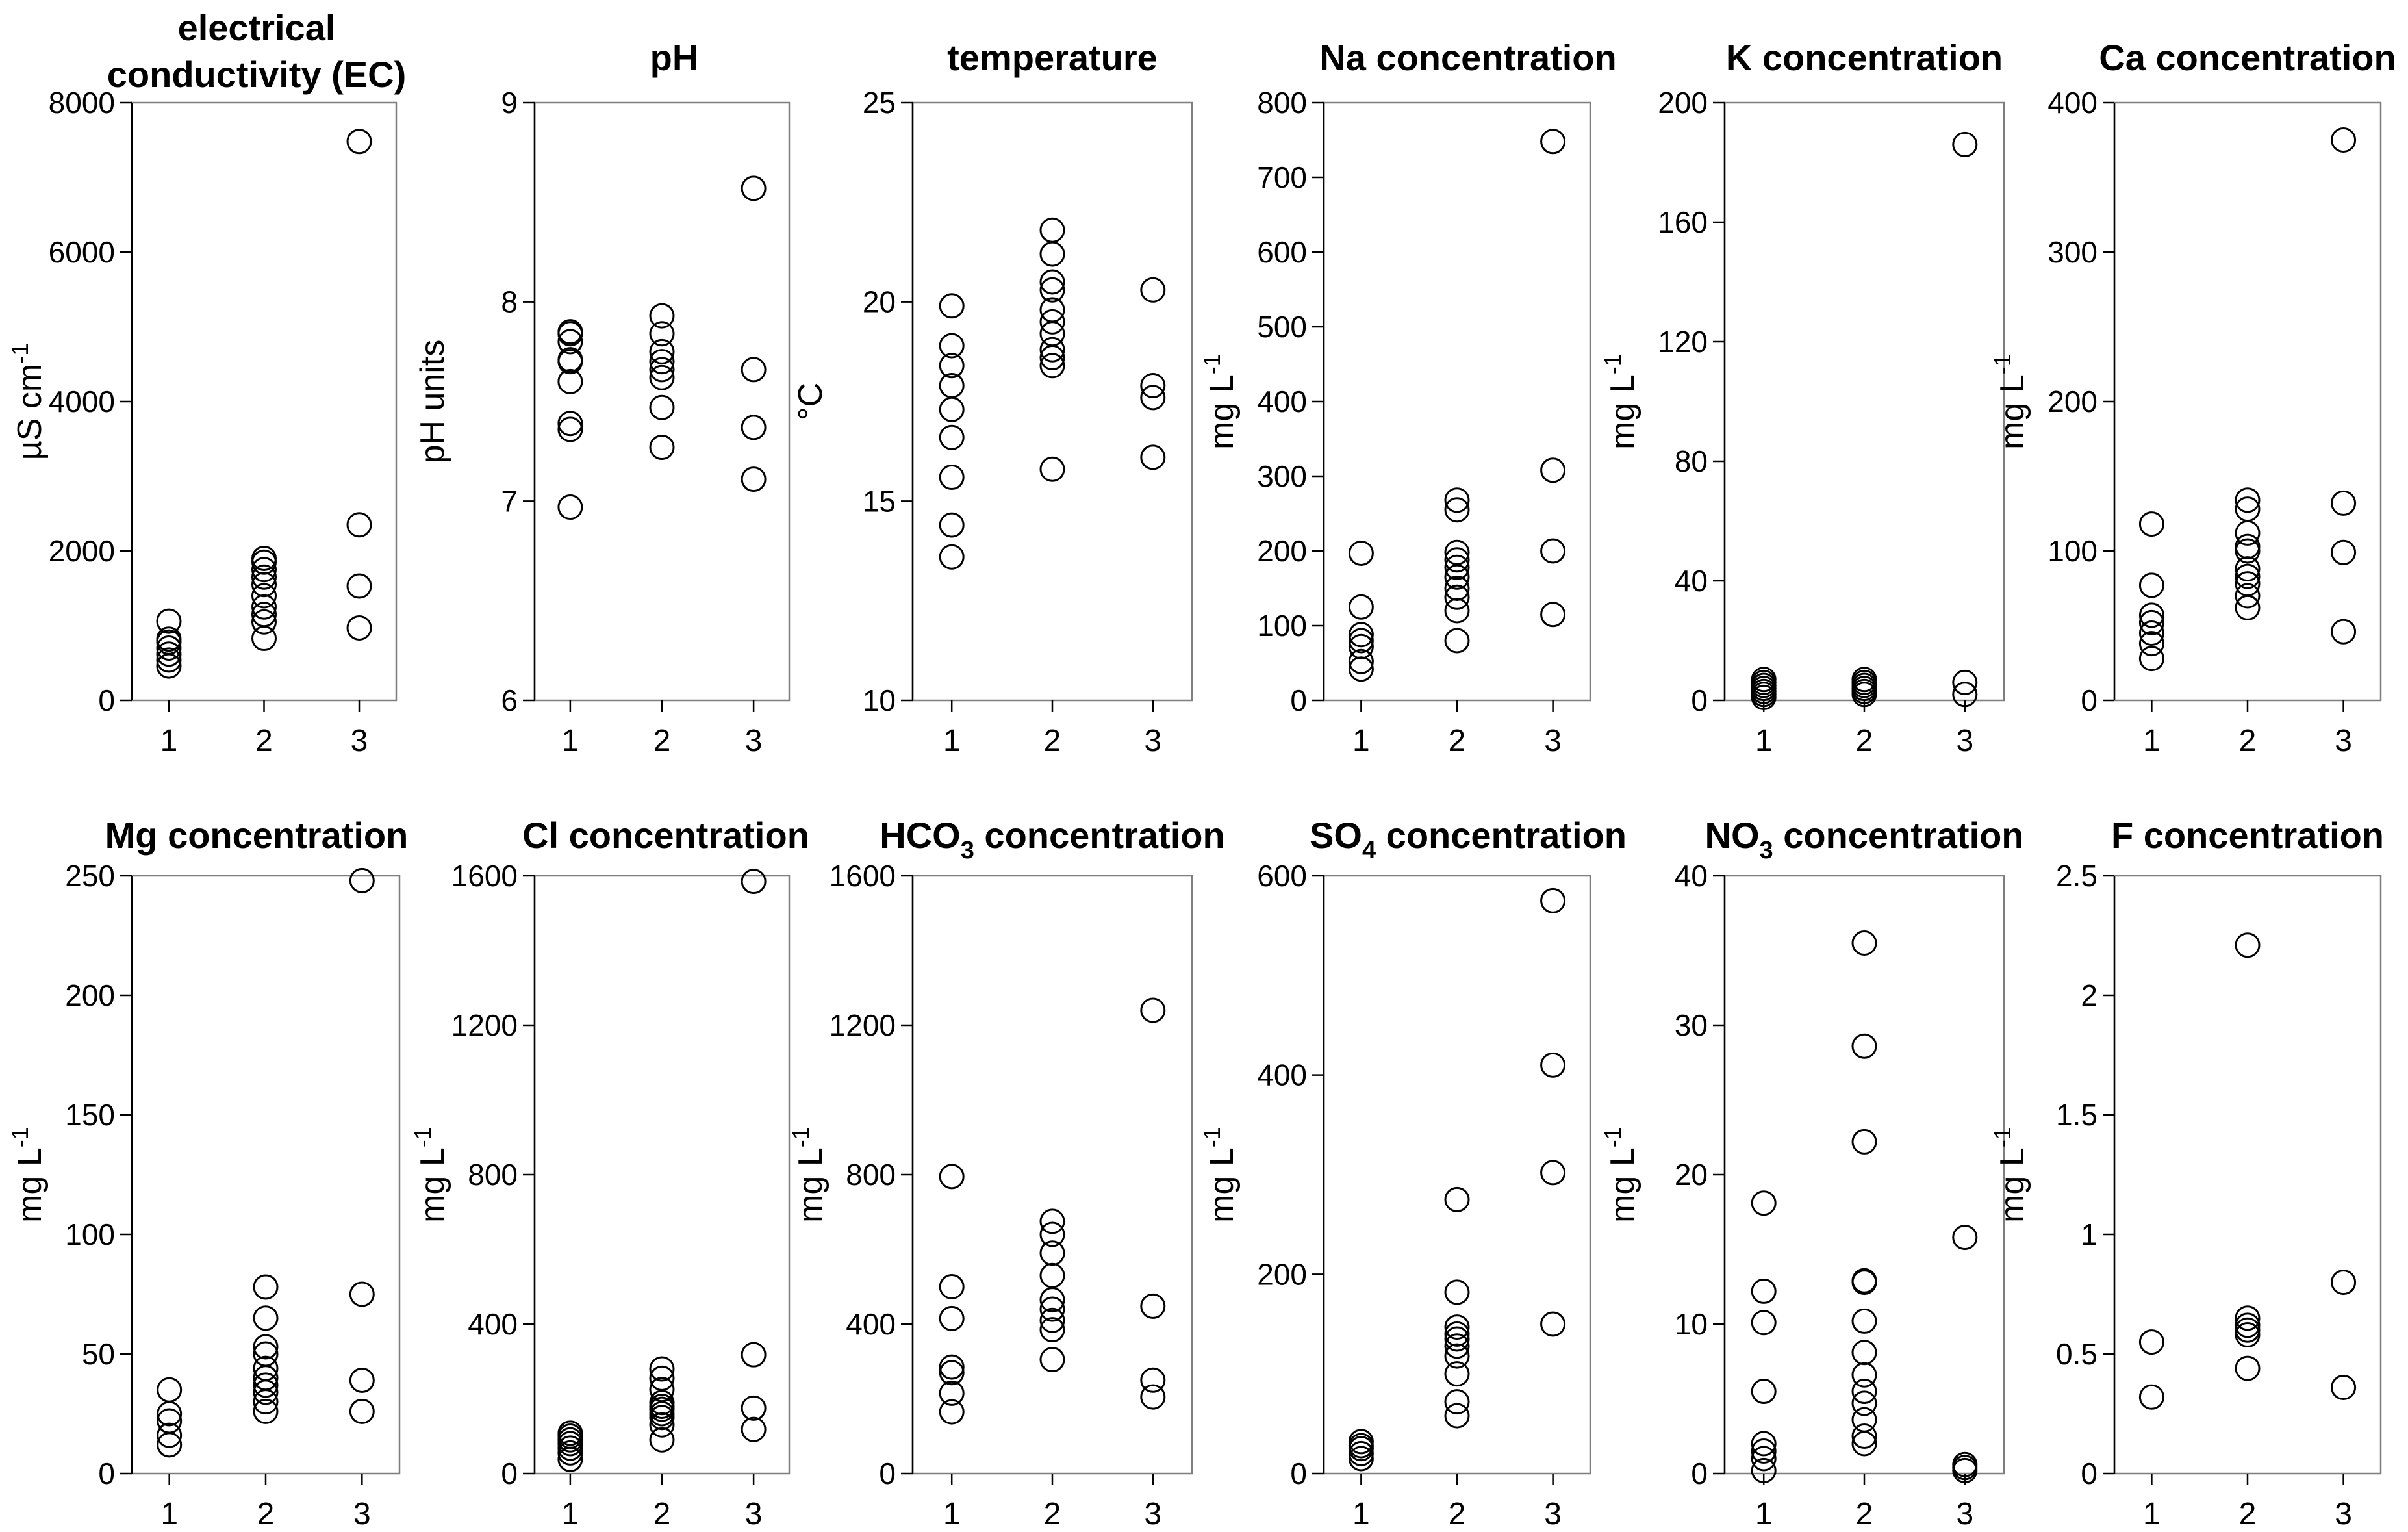 The width and height of the screenshot is (2408, 1532). Describe the element at coordinates (82, 103) in the screenshot. I see `y-tick-label: 8000` at that location.